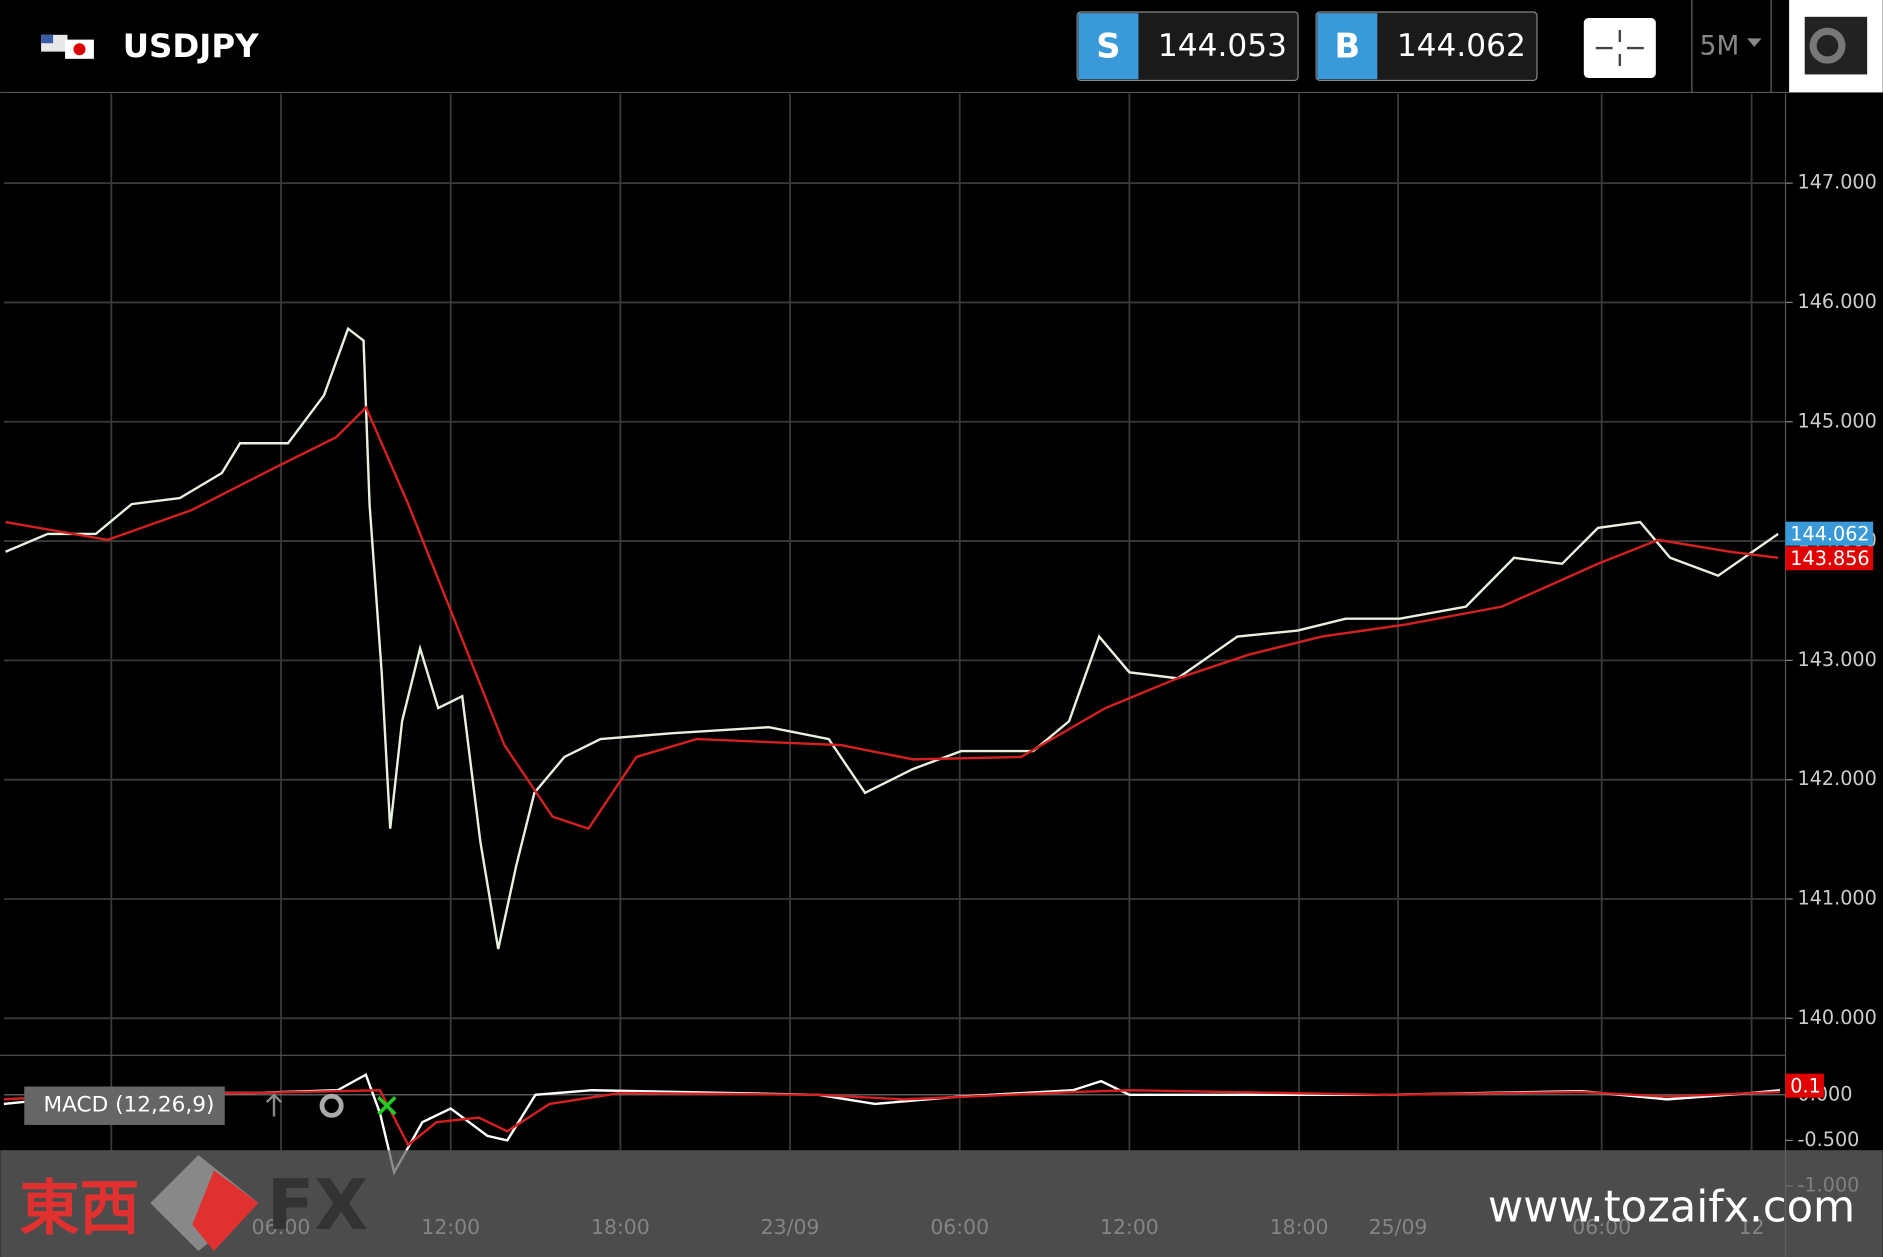 The width and height of the screenshot is (1883, 1257). What do you see at coordinates (387, 1106) in the screenshot?
I see `indicator-close` at bounding box center [387, 1106].